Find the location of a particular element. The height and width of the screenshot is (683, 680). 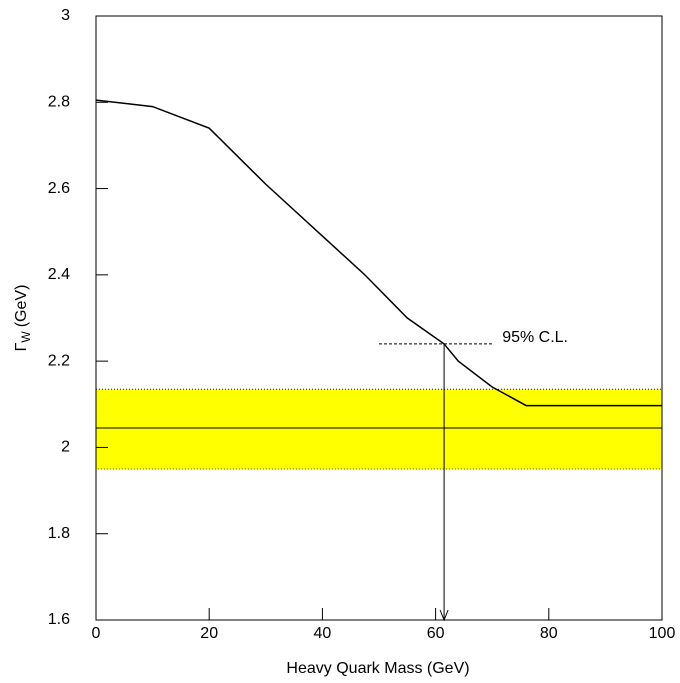

x-tick-label: 60 is located at coordinates (436, 633).